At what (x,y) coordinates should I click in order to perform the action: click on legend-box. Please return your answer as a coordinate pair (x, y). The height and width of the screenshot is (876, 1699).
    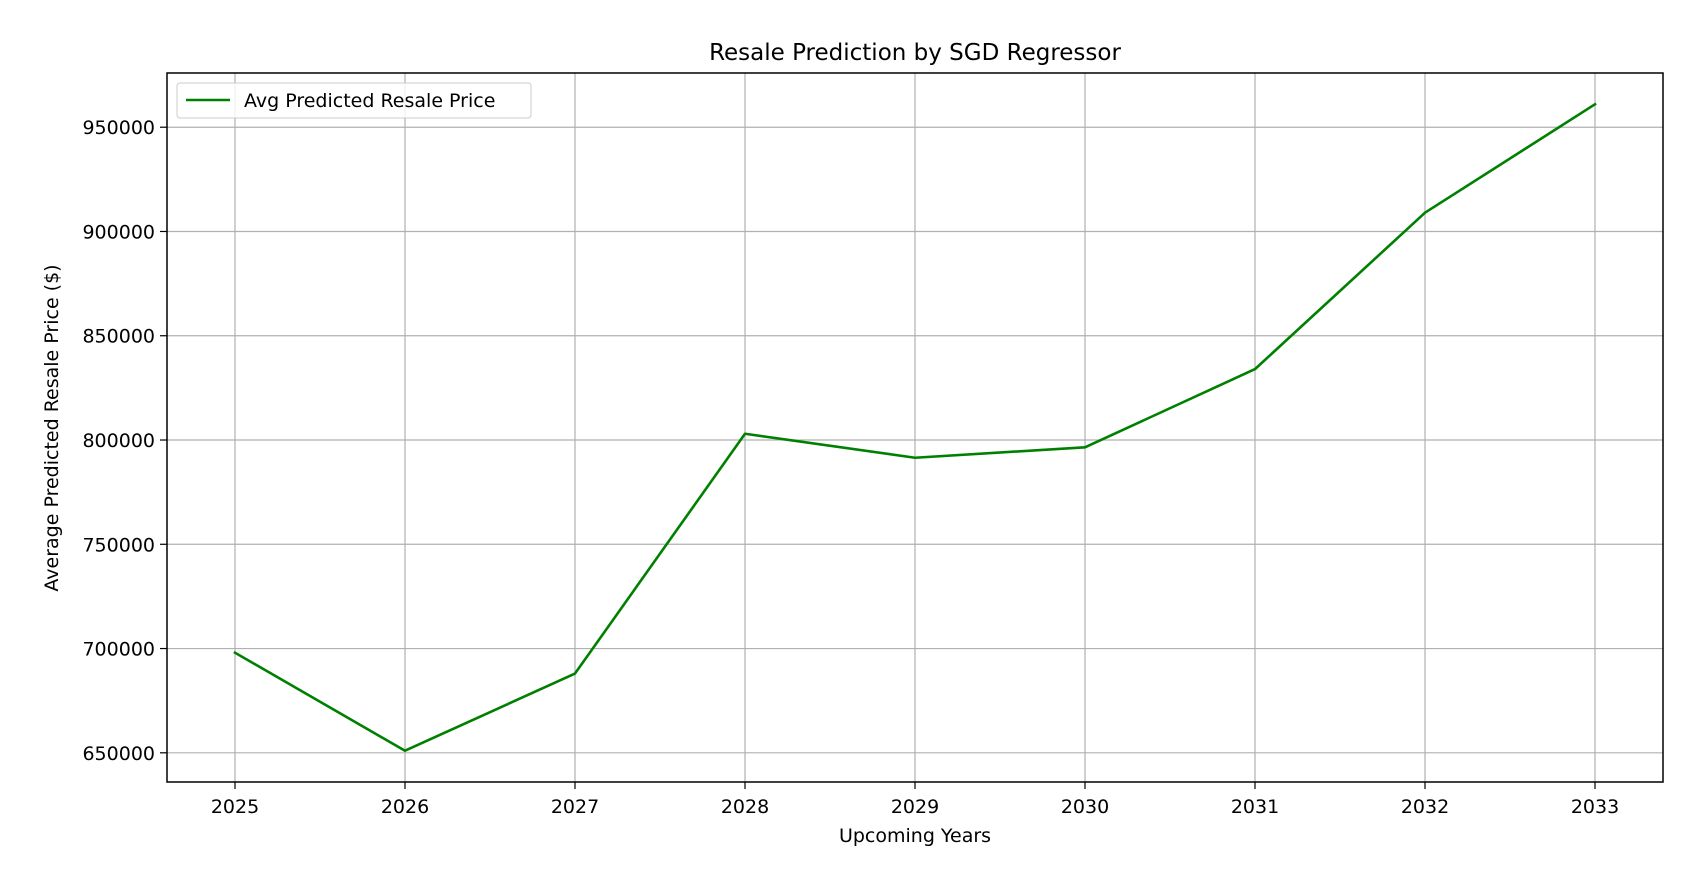
    Looking at the image, I should click on (354, 100).